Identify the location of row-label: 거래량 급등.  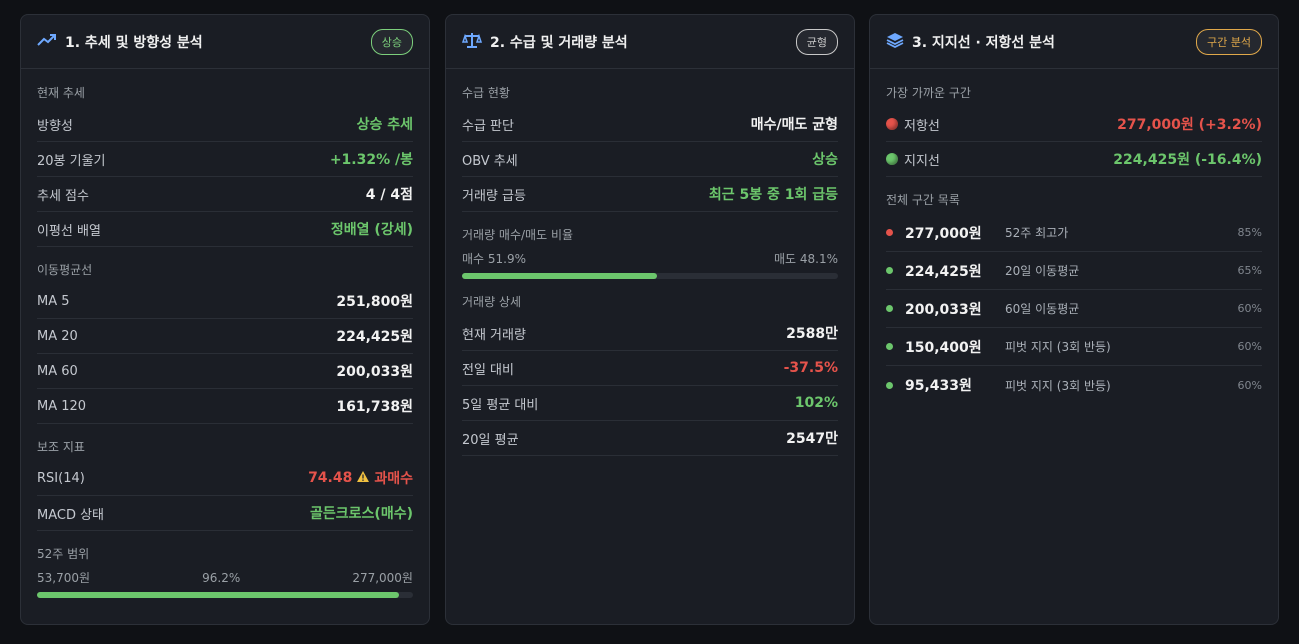
(494, 196).